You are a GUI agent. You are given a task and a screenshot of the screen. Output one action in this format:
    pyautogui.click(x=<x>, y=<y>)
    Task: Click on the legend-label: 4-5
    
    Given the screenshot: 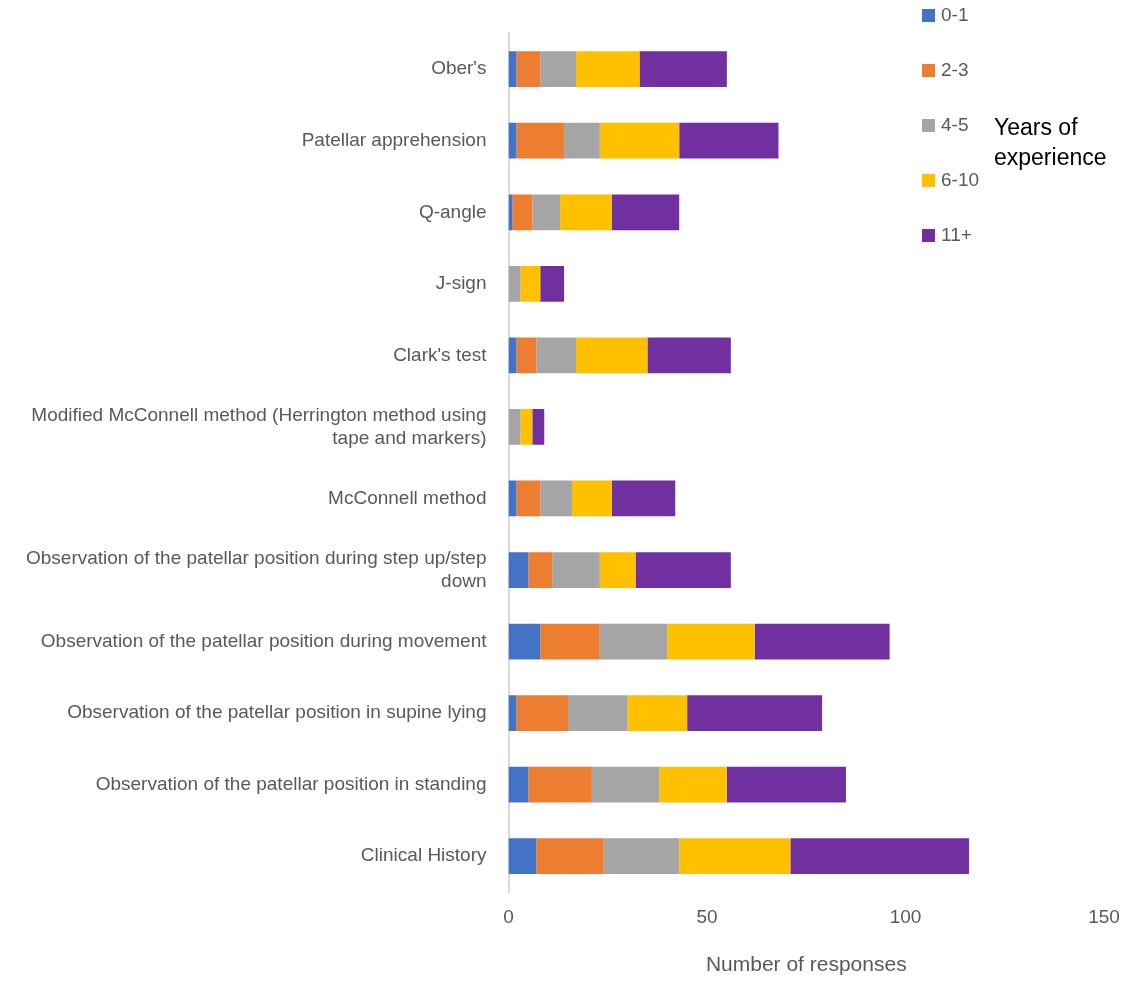 What is the action you would take?
    pyautogui.click(x=955, y=125)
    